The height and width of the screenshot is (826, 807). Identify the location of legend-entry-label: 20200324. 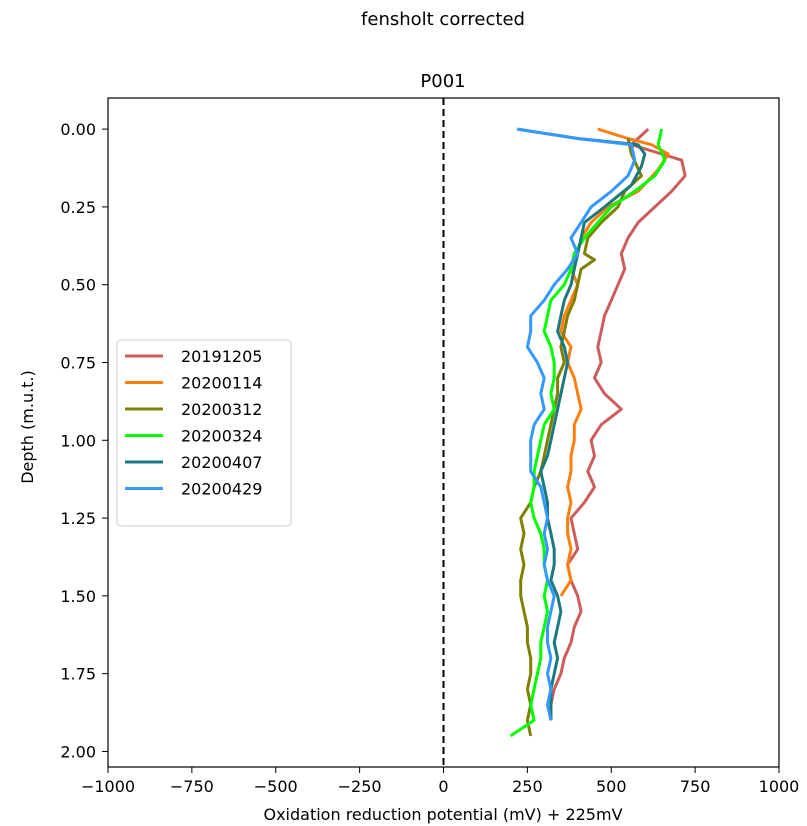
(221, 436).